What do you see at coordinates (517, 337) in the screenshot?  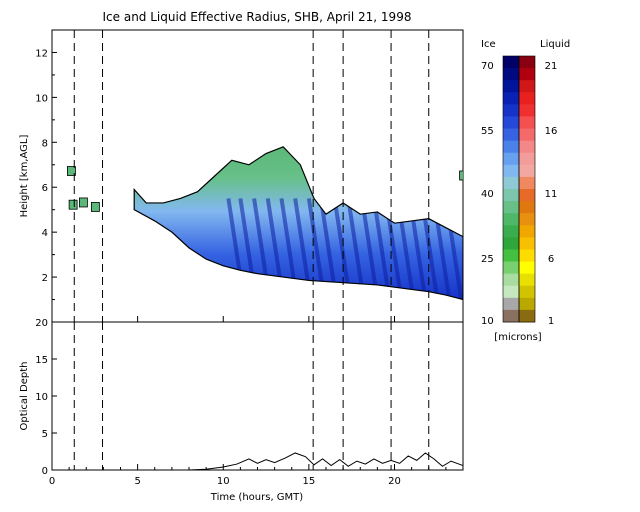 I see `colorbar-unit-label: [microns]` at bounding box center [517, 337].